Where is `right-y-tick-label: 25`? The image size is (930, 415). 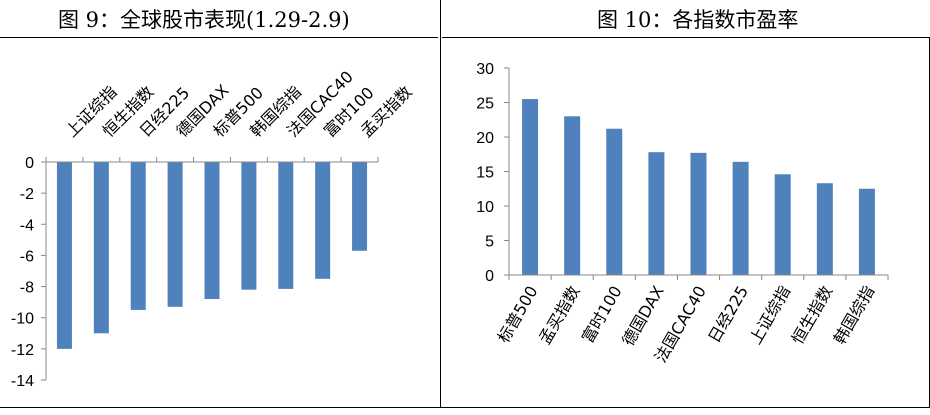 right-y-tick-label: 25 is located at coordinates (485, 104).